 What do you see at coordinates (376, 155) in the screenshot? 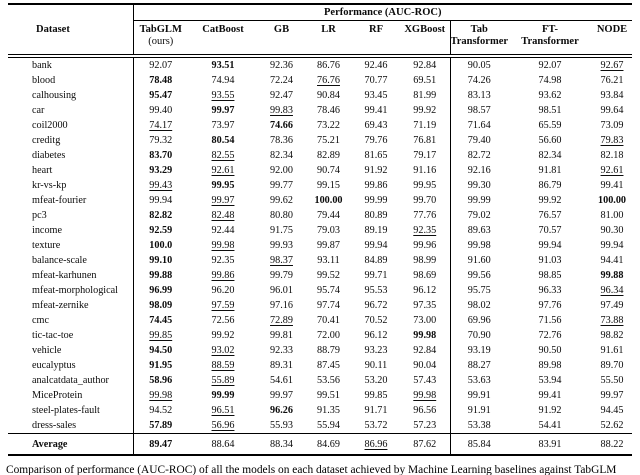
I see `value-cell: 81.65` at bounding box center [376, 155].